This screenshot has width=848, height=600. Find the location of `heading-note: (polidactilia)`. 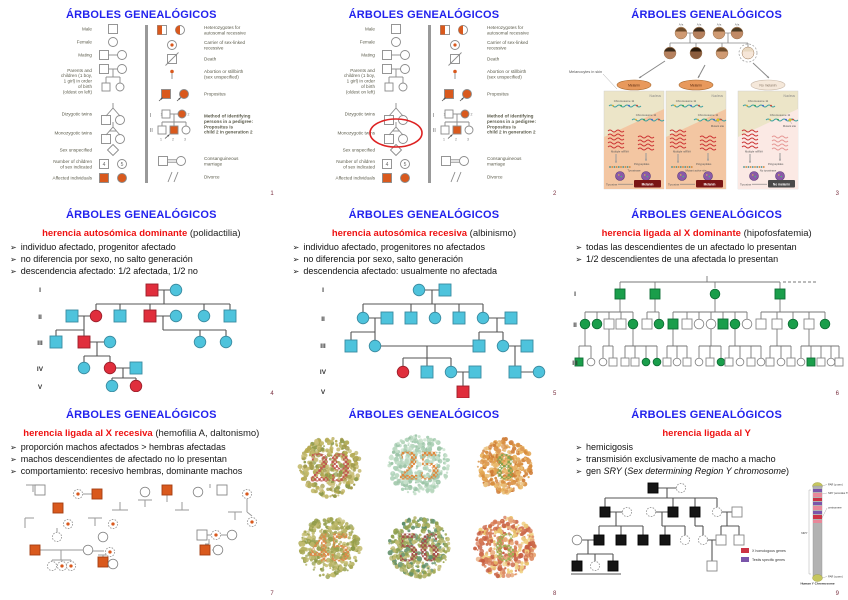

heading-note: (polidactilia) is located at coordinates (214, 233).